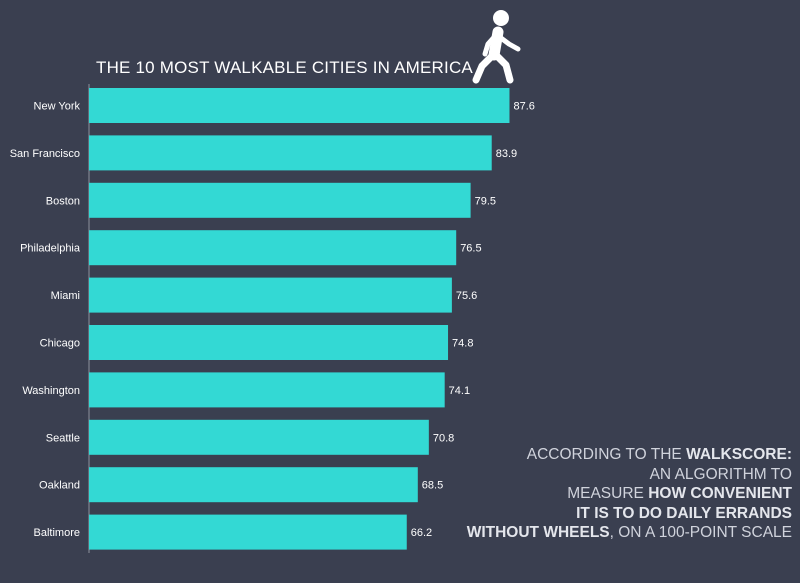  Describe the element at coordinates (466, 296) in the screenshot. I see `value-label: 75.6` at that location.